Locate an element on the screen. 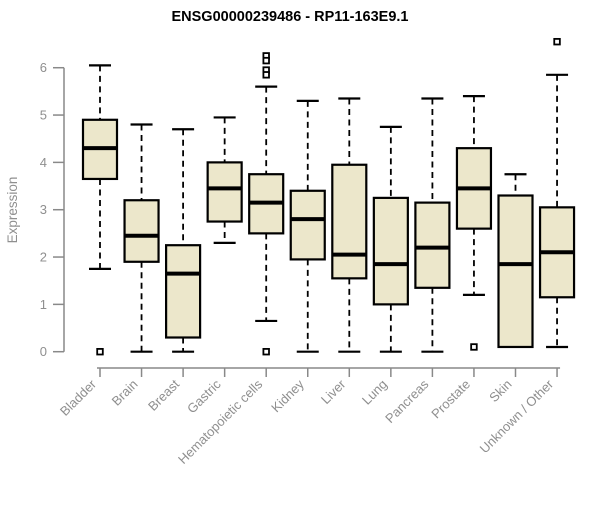  chart-title: ENSG00000239486 - RP11-163E9.1 is located at coordinates (289, 17).